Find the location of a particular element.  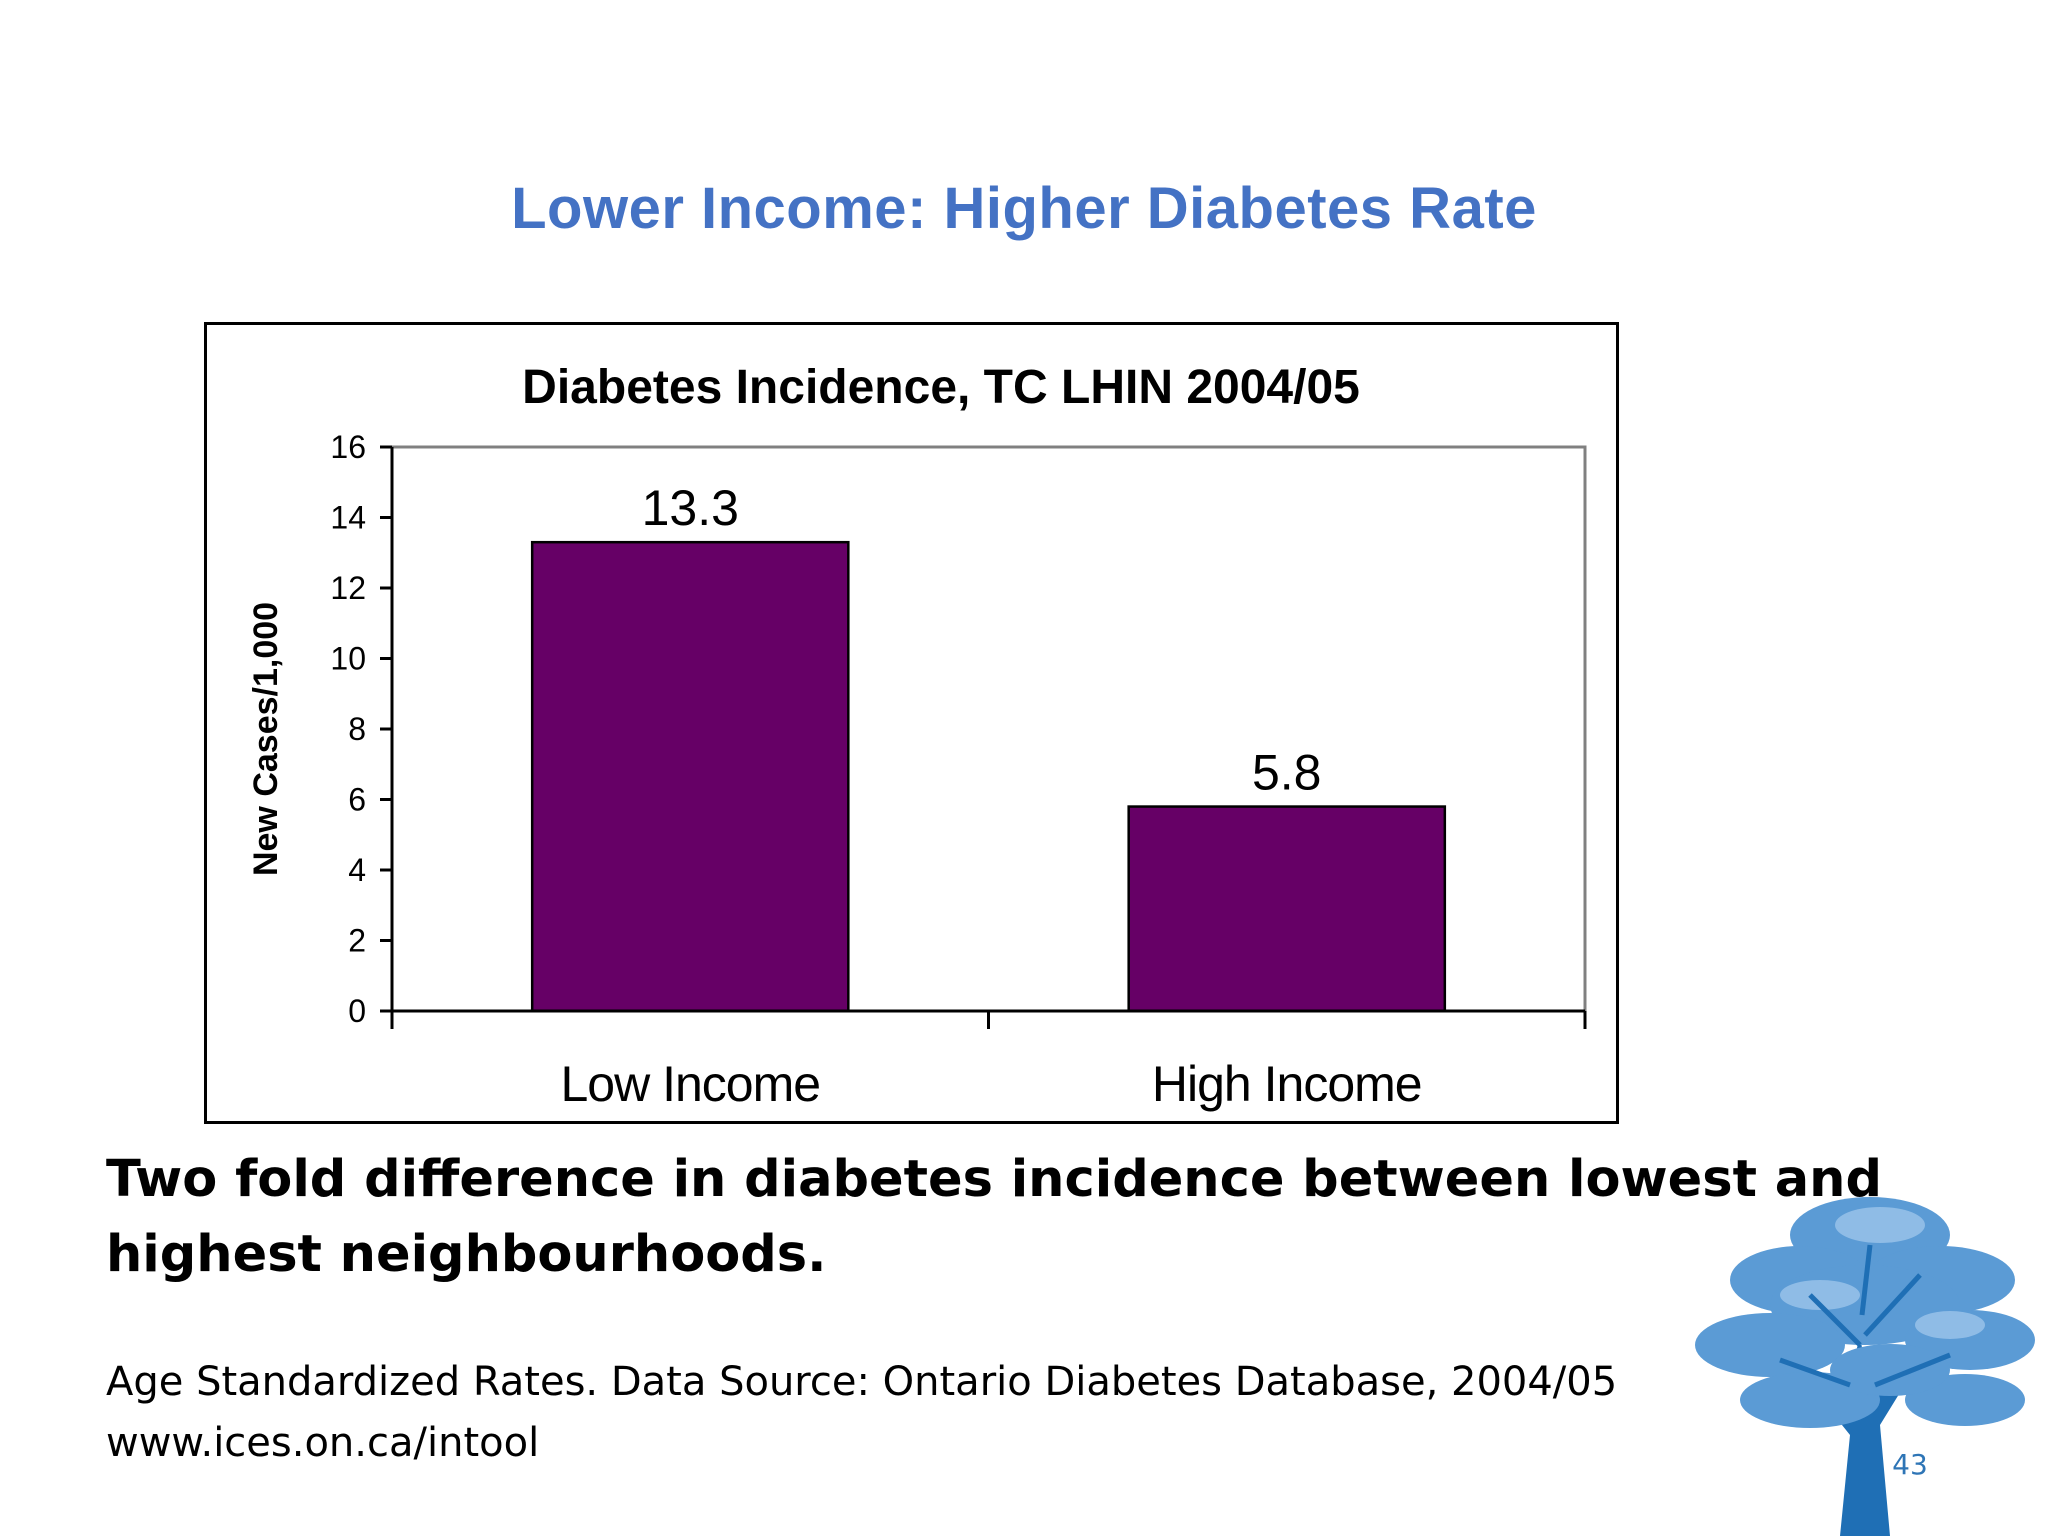

x-tick-label: Low Income is located at coordinates (690, 1084).